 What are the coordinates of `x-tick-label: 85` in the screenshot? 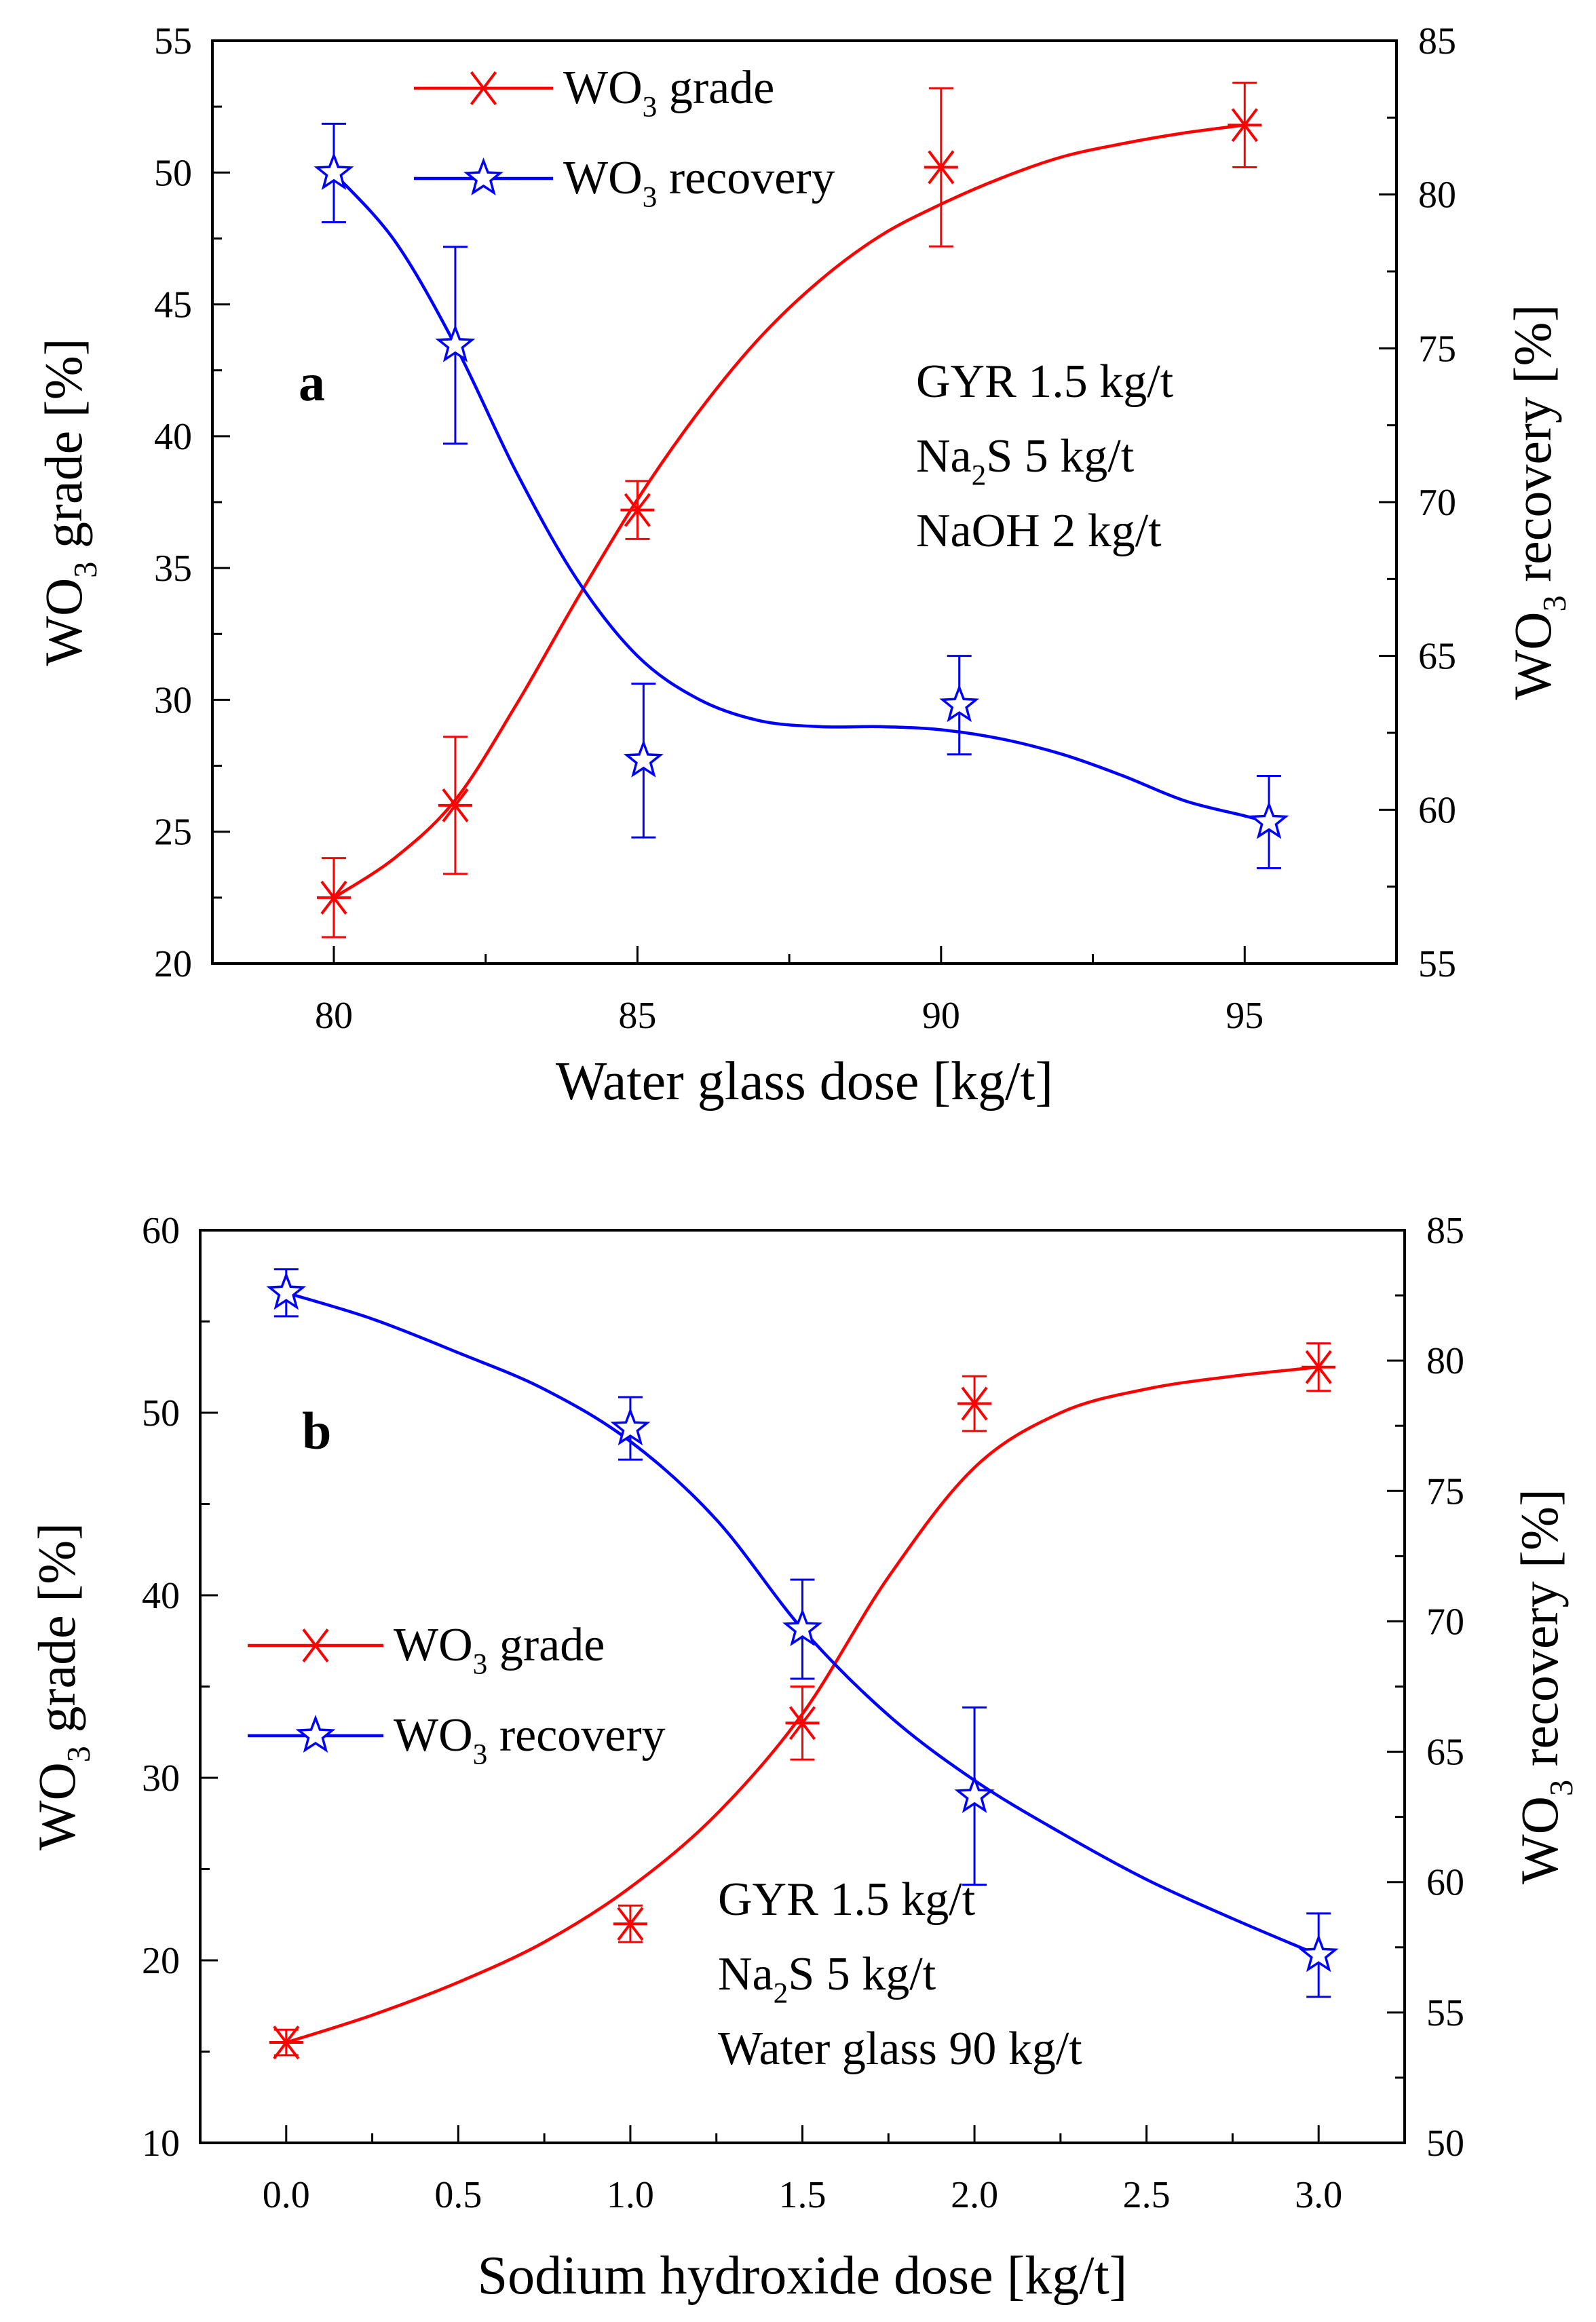 It's located at (637, 1016).